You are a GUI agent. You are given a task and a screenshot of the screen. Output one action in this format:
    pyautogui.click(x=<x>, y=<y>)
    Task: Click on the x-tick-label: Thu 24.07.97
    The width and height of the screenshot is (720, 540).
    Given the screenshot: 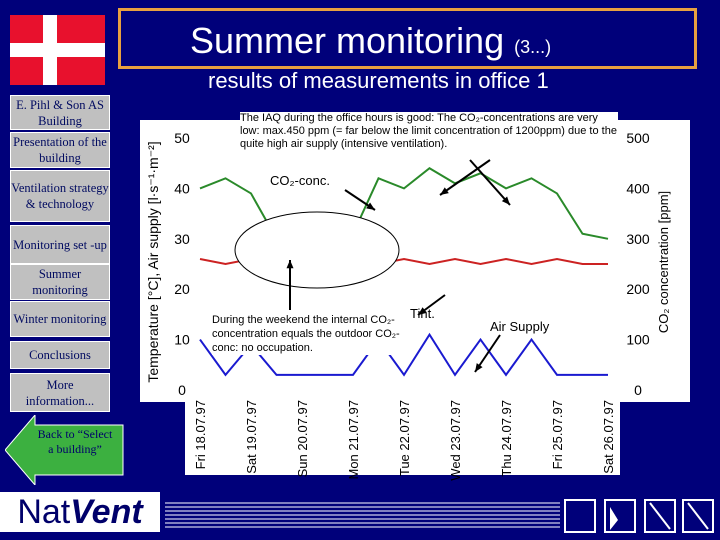 What is the action you would take?
    pyautogui.click(x=506, y=438)
    